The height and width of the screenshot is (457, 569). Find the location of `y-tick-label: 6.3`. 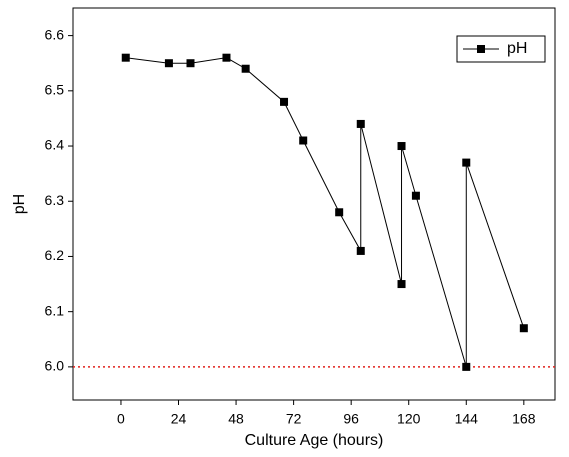

y-tick-label: 6.3 is located at coordinates (55, 200).